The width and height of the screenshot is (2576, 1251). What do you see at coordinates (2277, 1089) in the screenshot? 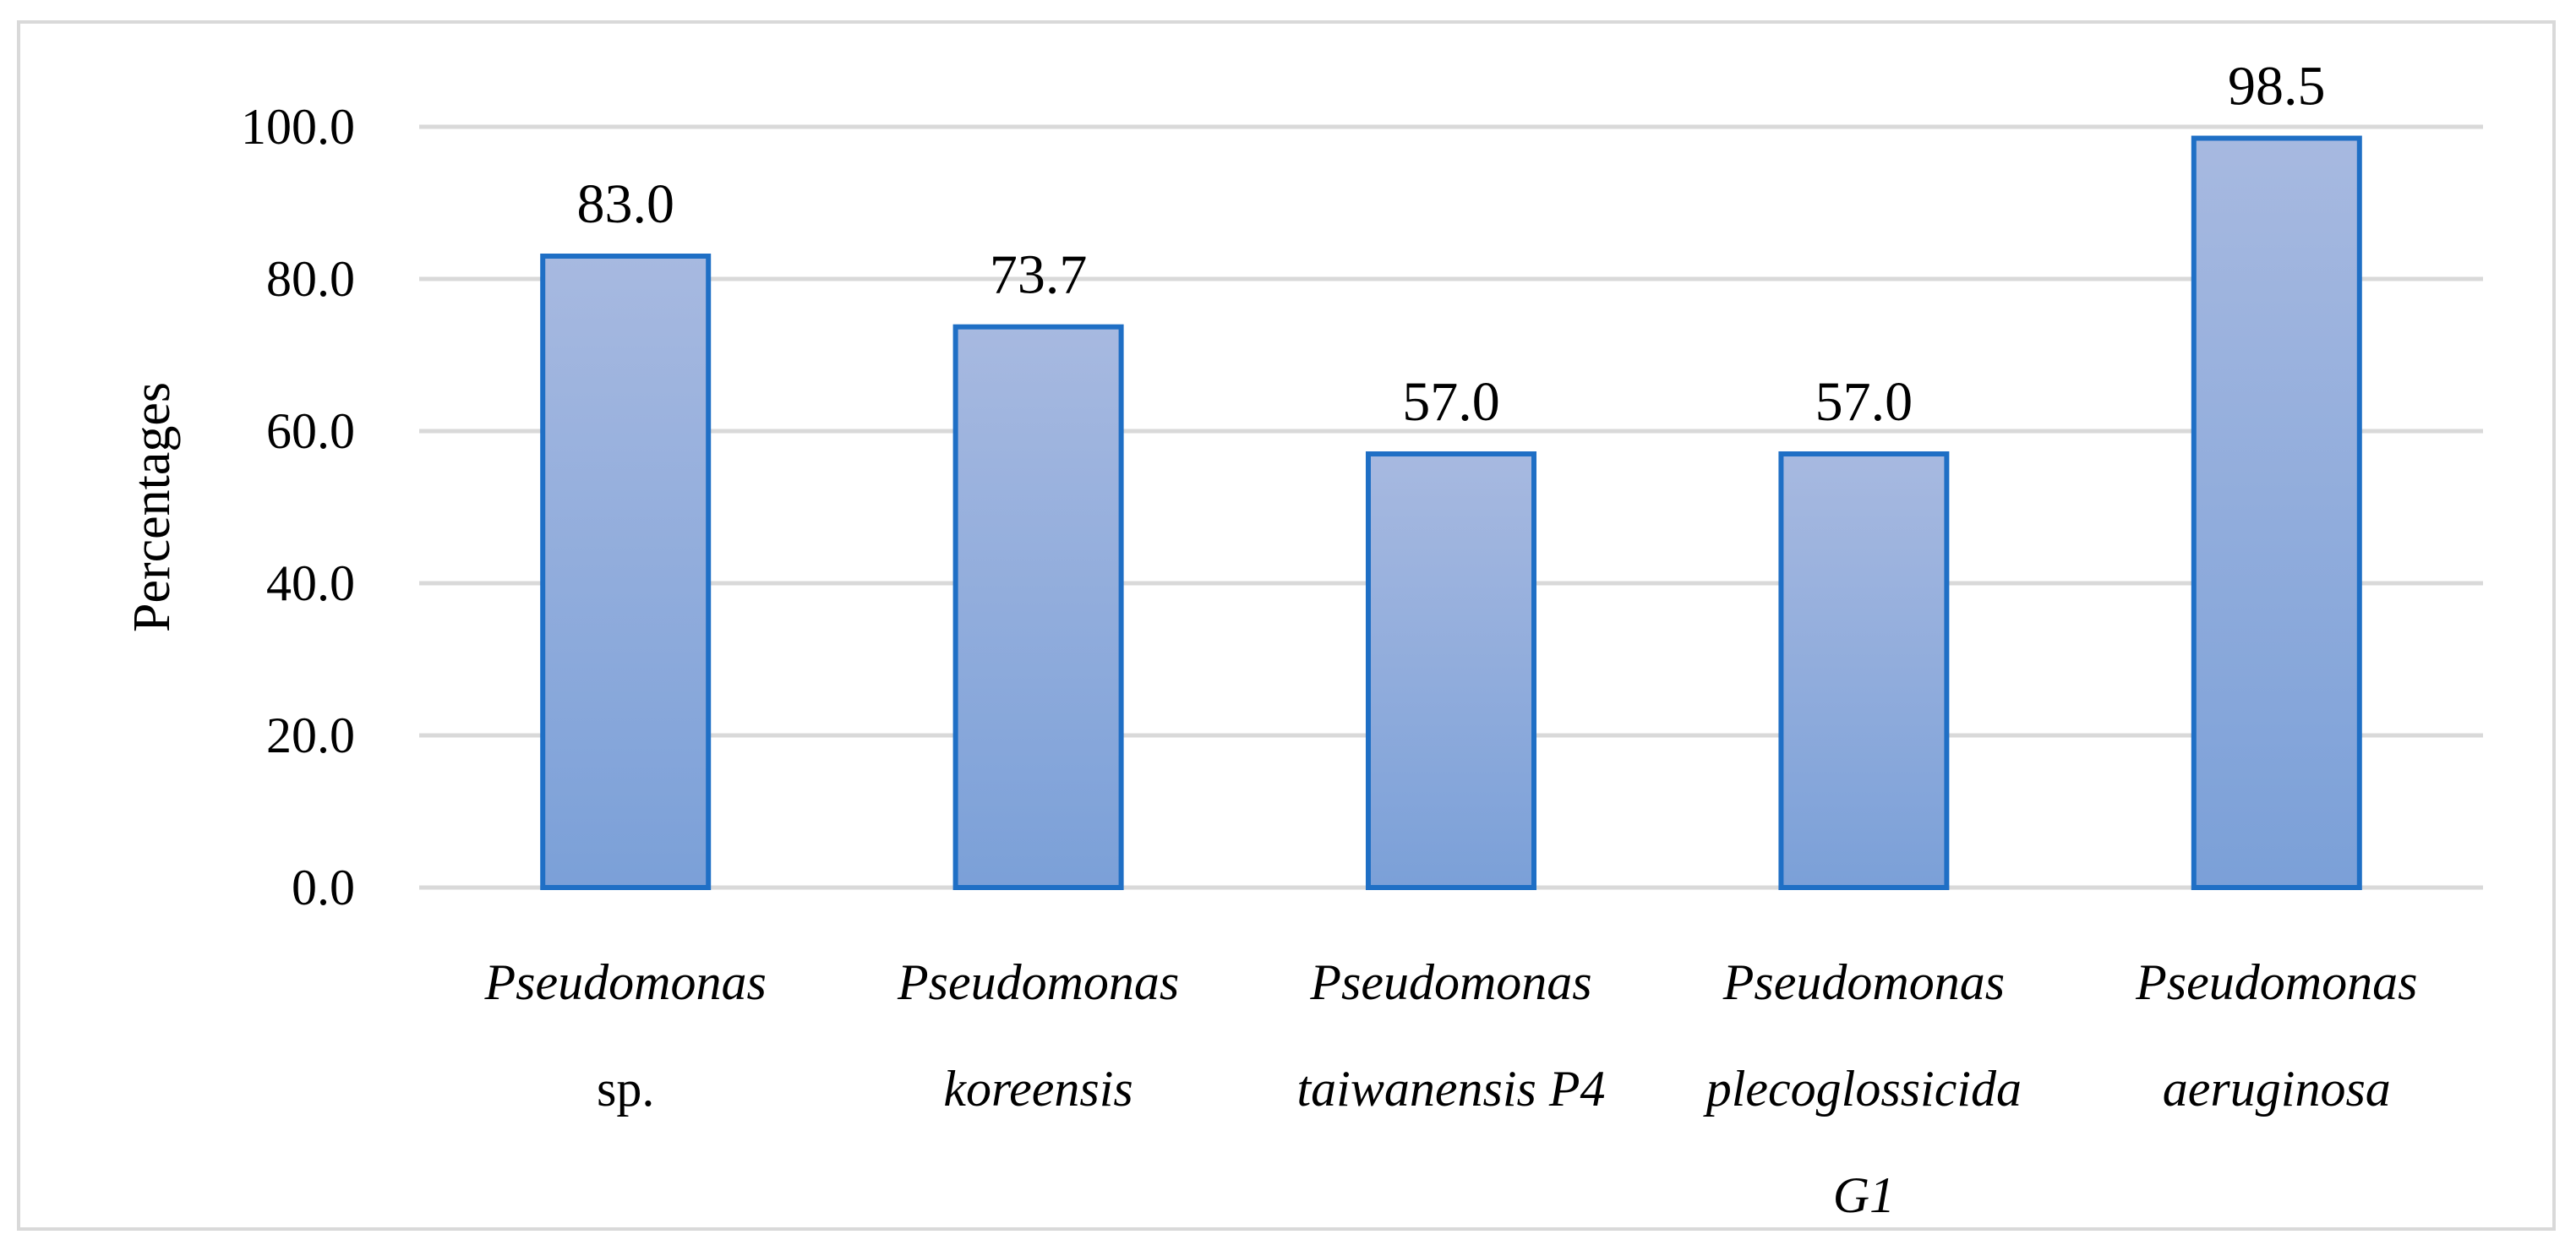
I see `x-category-label: aeruginosa` at bounding box center [2277, 1089].